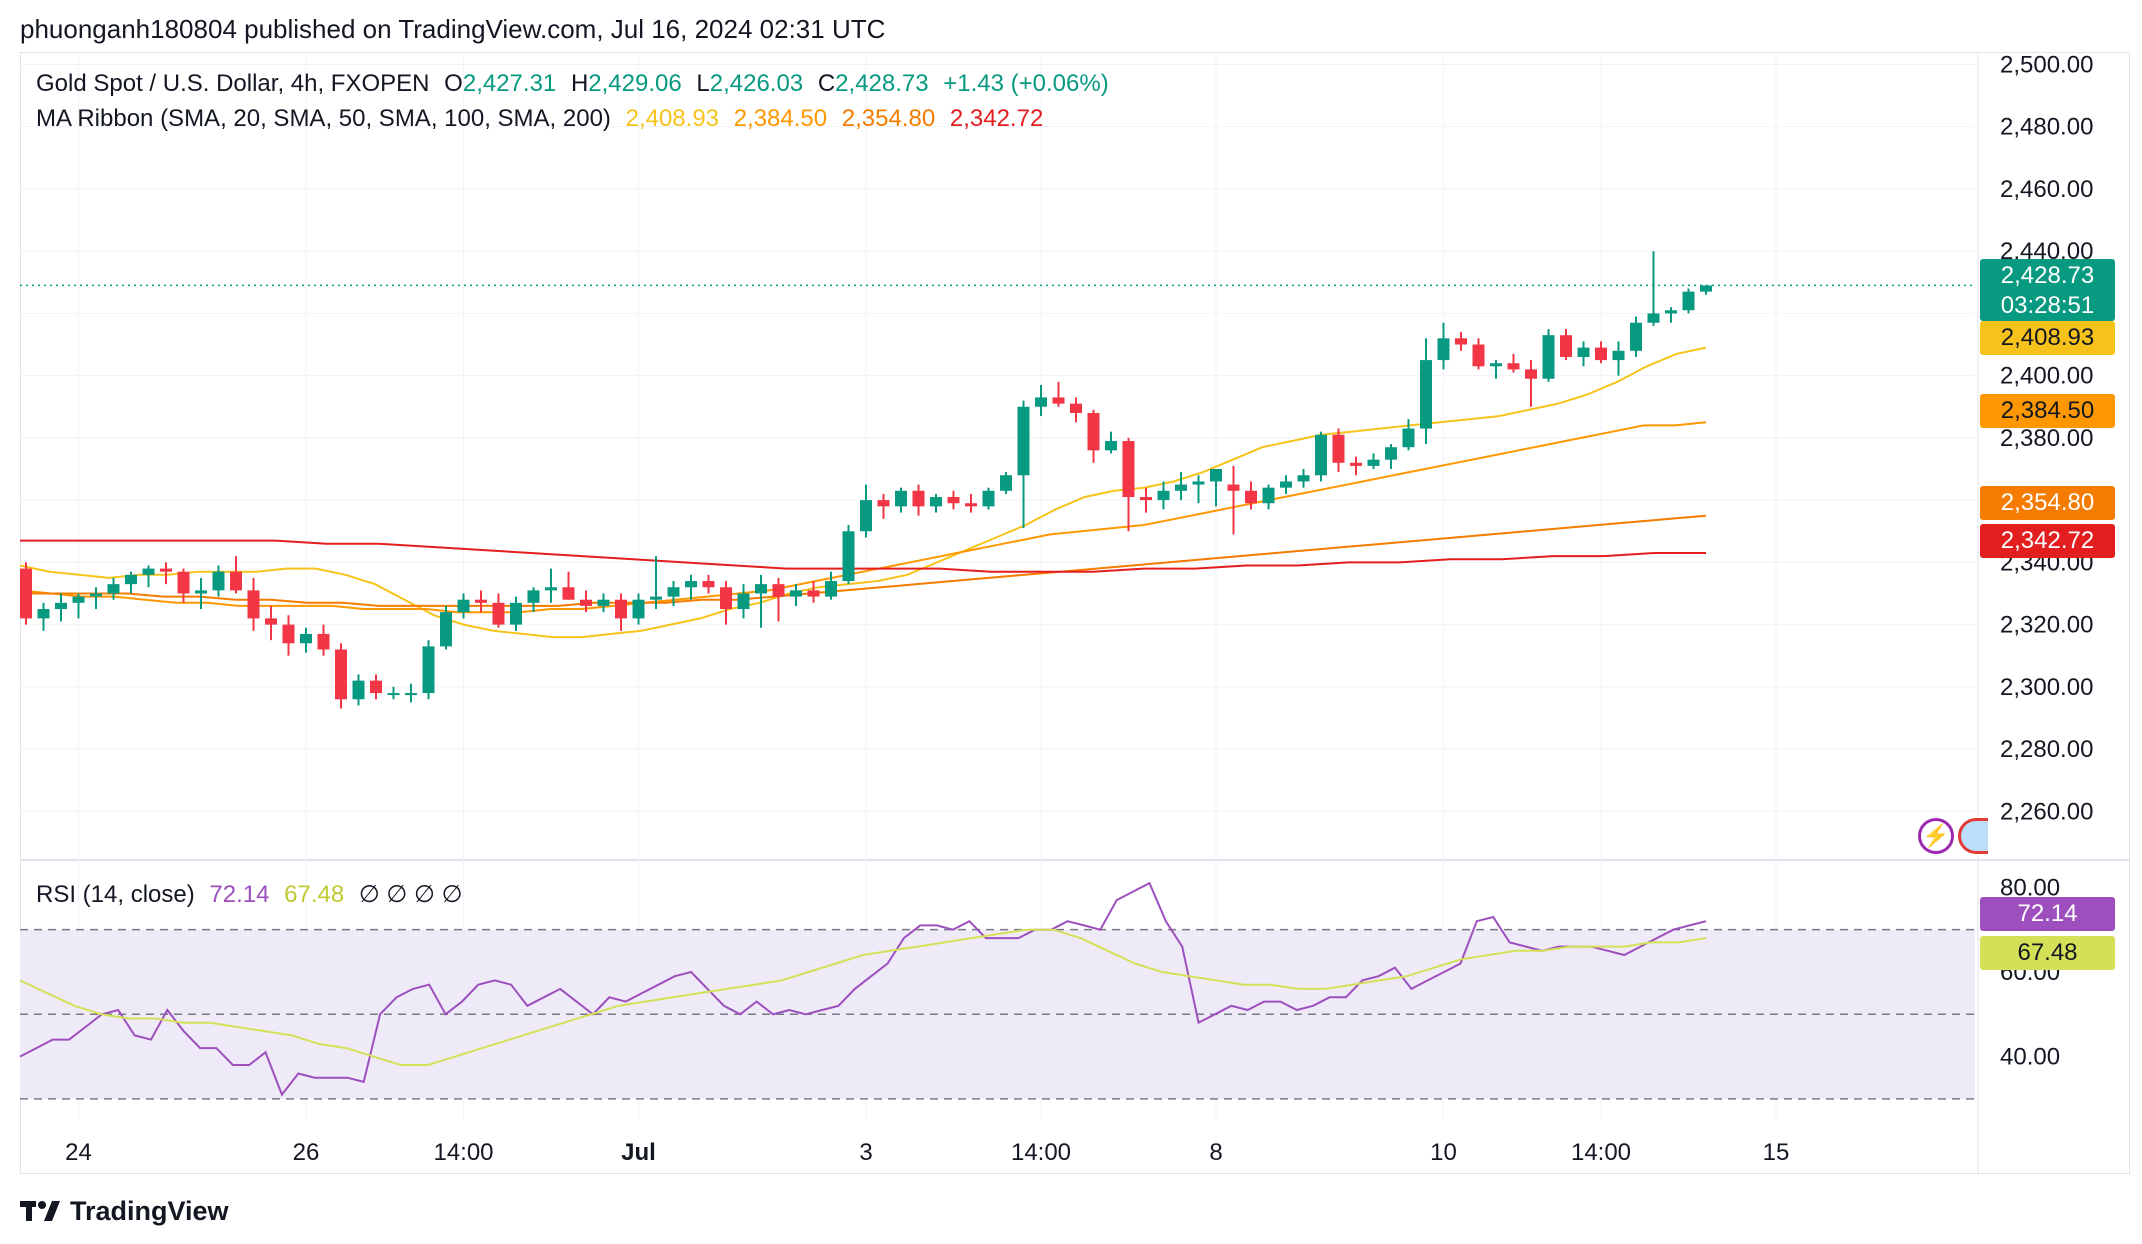  What do you see at coordinates (2047, 541) in the screenshot?
I see `ma200-badge: 2,342.72` at bounding box center [2047, 541].